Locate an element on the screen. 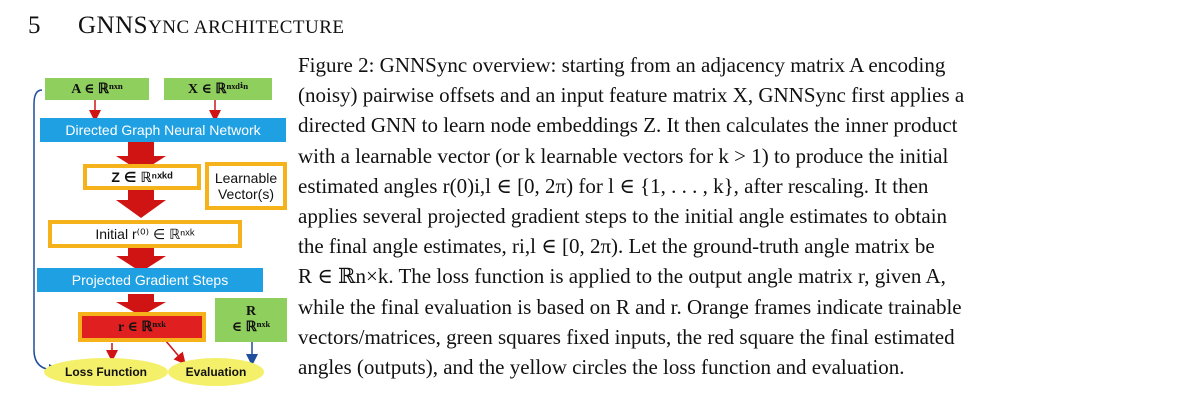 The image size is (1189, 406). arrow-a-to-loss is located at coordinates (47, 232).